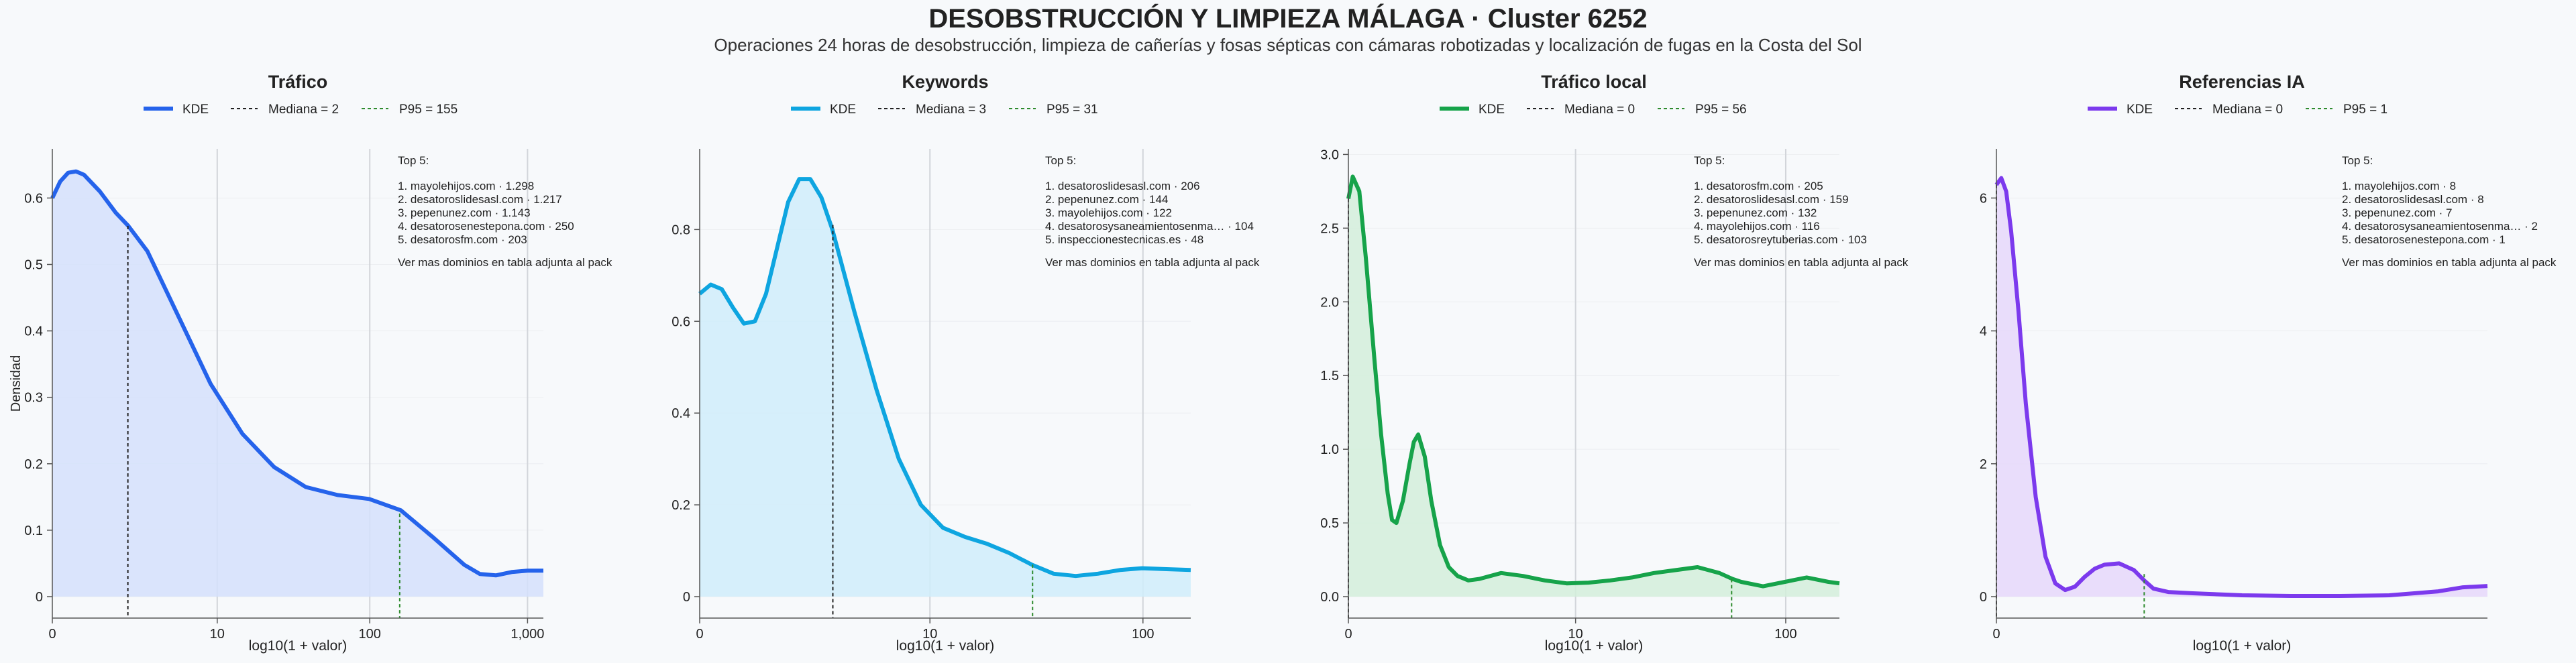 This screenshot has width=2576, height=663. What do you see at coordinates (486, 227) in the screenshot?
I see `top5-item: 4. desatorosenestepona.com · 250` at bounding box center [486, 227].